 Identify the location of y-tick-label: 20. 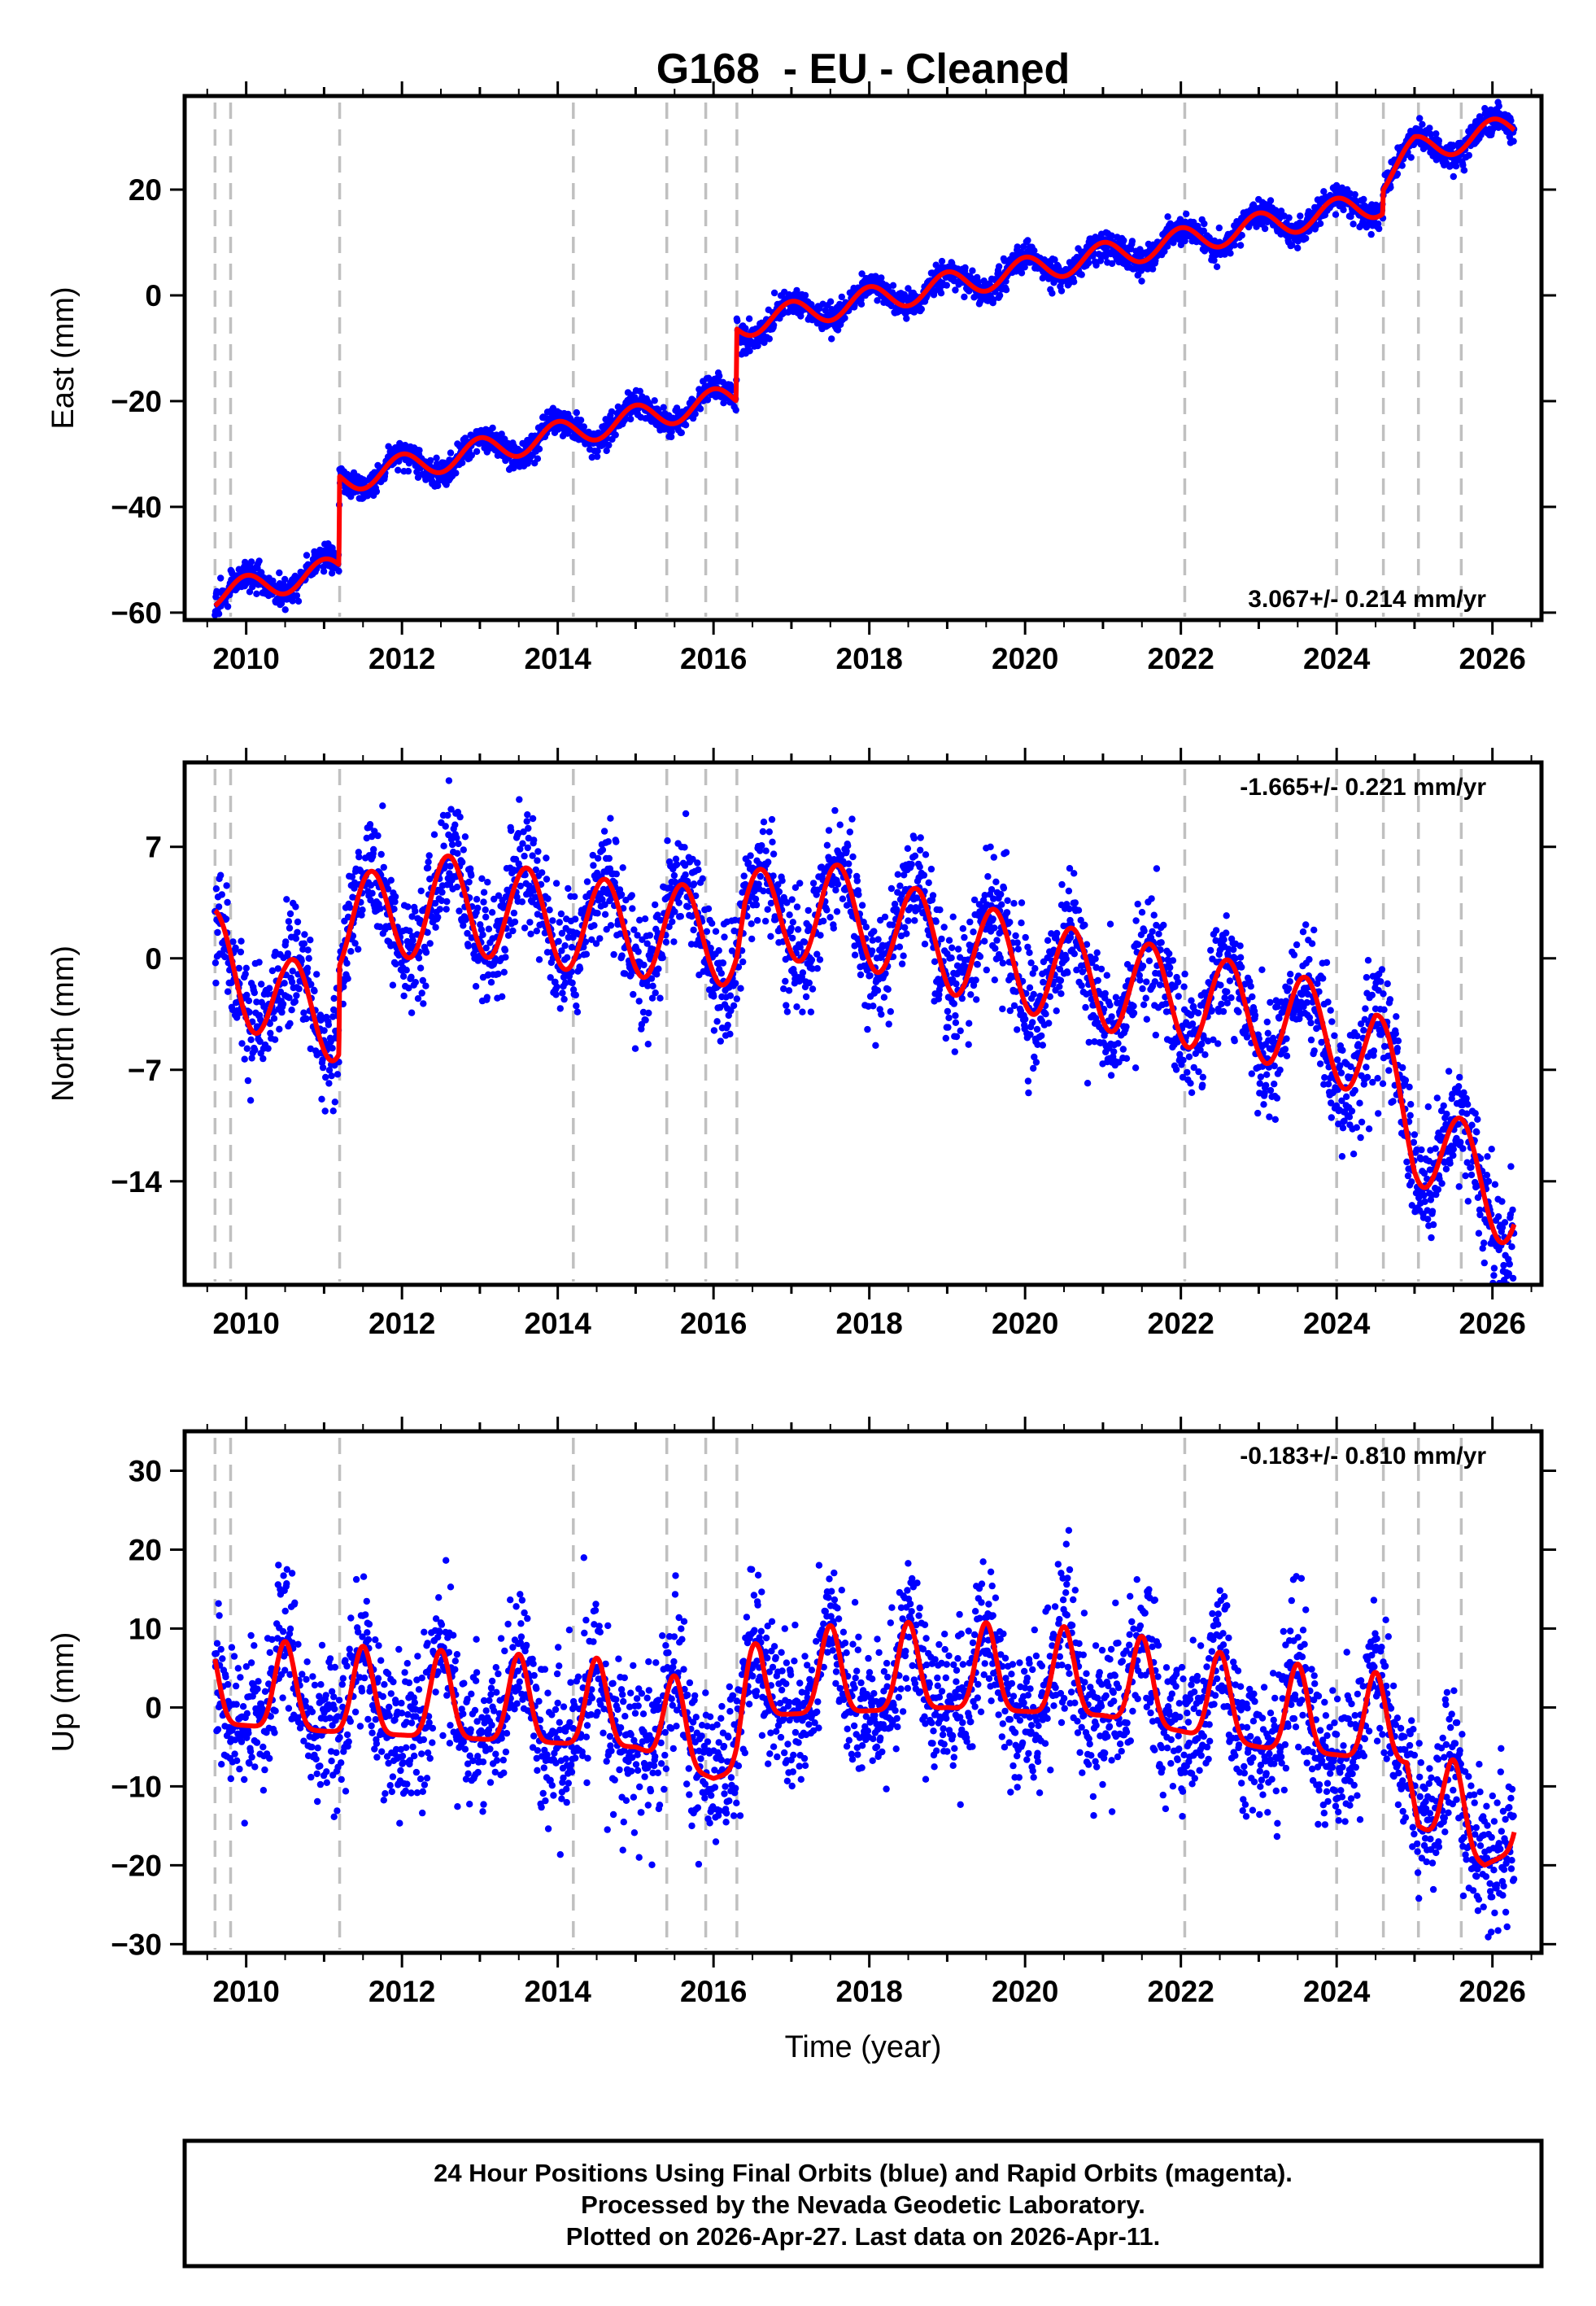
(145, 190).